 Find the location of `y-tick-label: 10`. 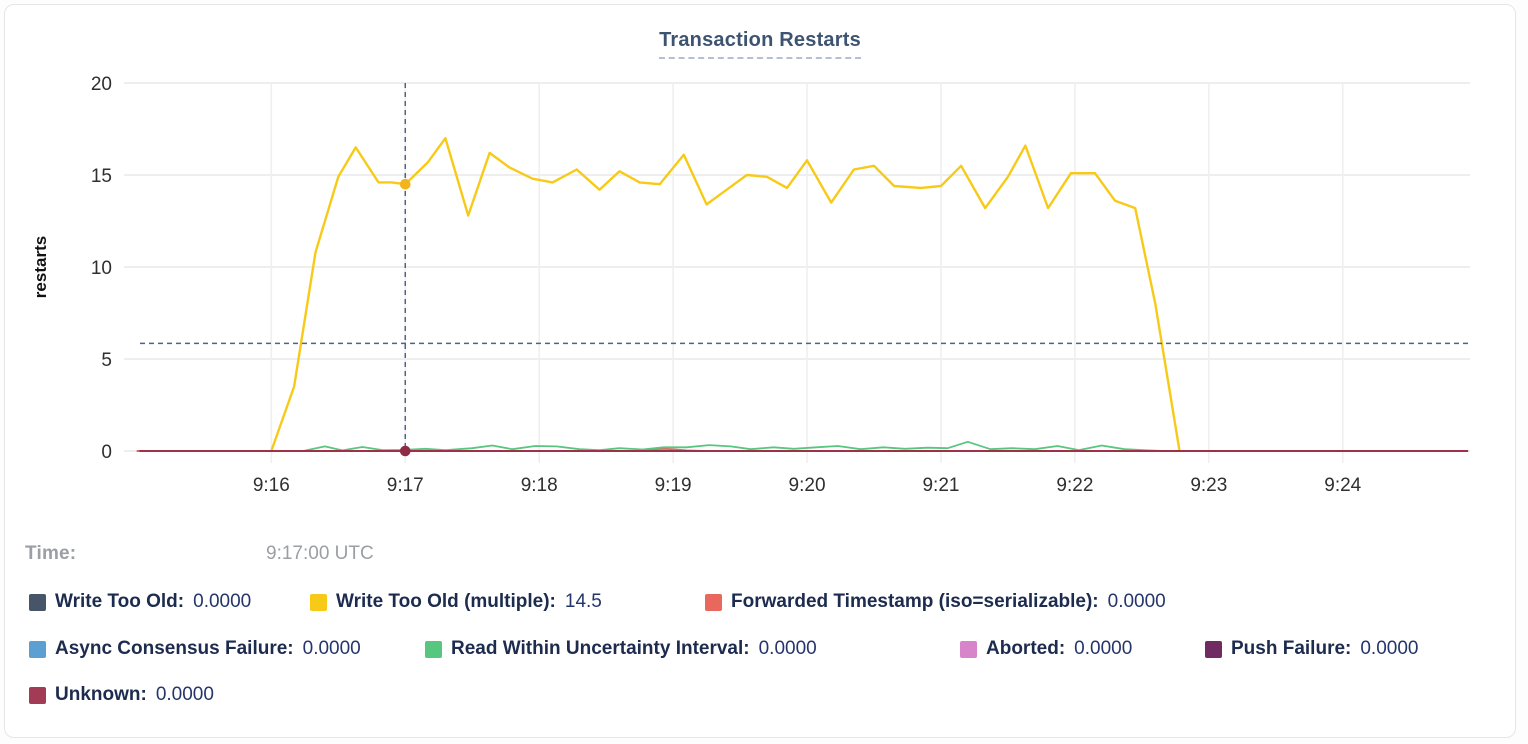

y-tick-label: 10 is located at coordinates (101, 268).